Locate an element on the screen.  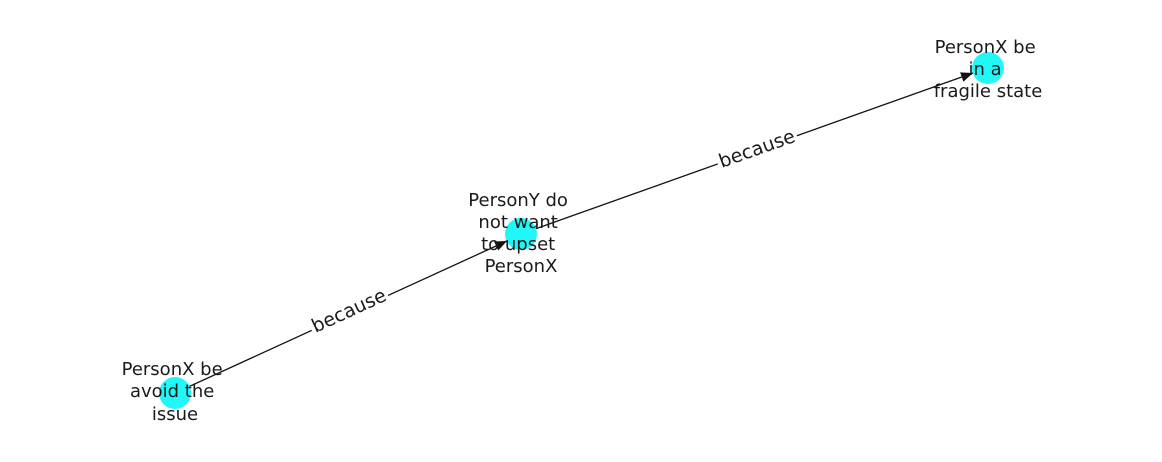
node-label: PersonX be in a fragile state is located at coordinates (988, 69).